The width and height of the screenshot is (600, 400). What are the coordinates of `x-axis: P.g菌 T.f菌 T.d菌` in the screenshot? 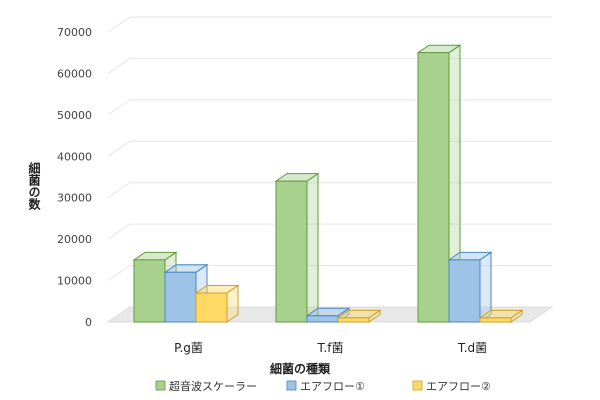 It's located at (330, 348).